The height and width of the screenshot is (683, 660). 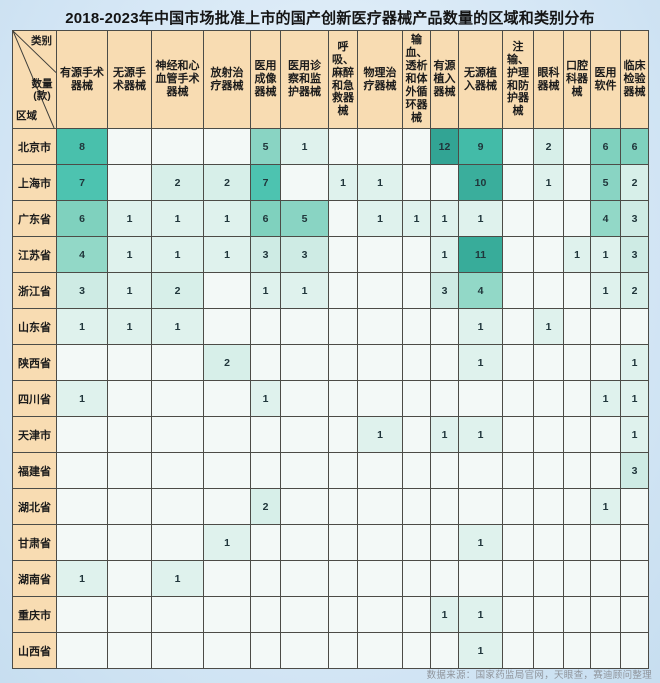 I want to click on column-header: 有源手术器械, so click(x=82, y=79).